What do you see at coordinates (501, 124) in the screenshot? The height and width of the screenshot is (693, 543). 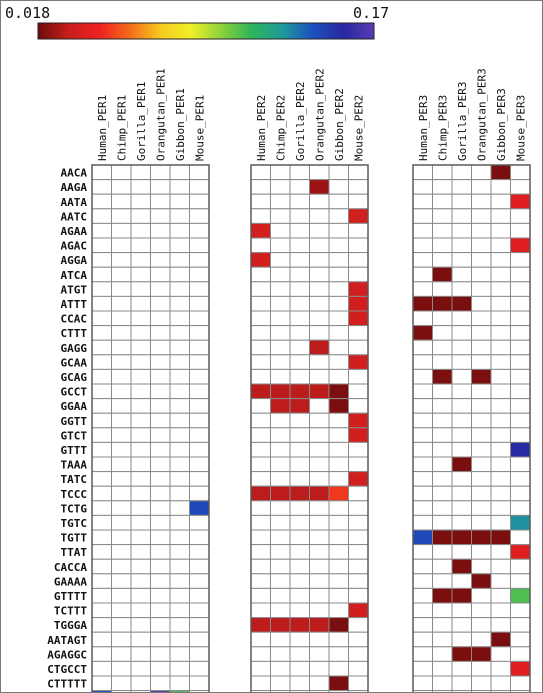 I see `column-label-gibbon_per3: Gibbon_PER3` at bounding box center [501, 124].